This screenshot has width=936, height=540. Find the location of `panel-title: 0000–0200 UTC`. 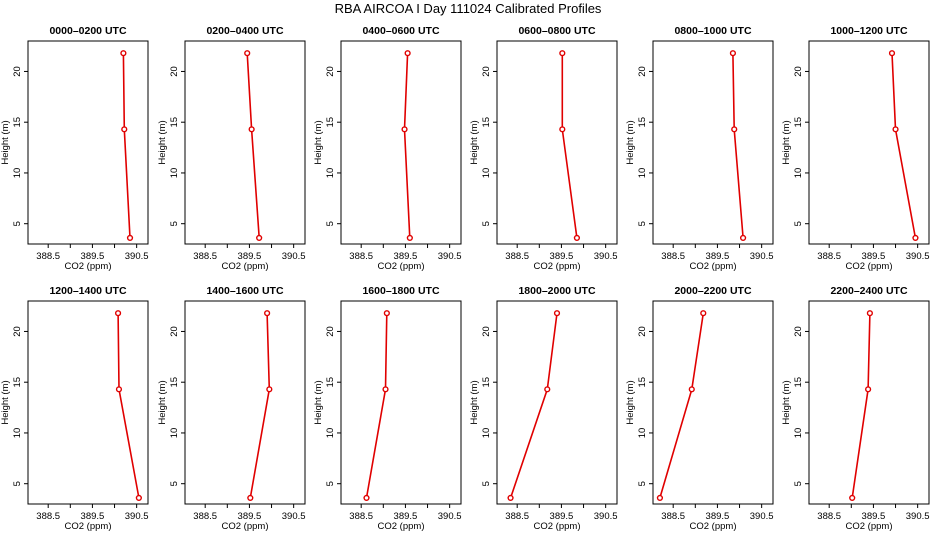

panel-title: 0000–0200 UTC is located at coordinates (87, 31).